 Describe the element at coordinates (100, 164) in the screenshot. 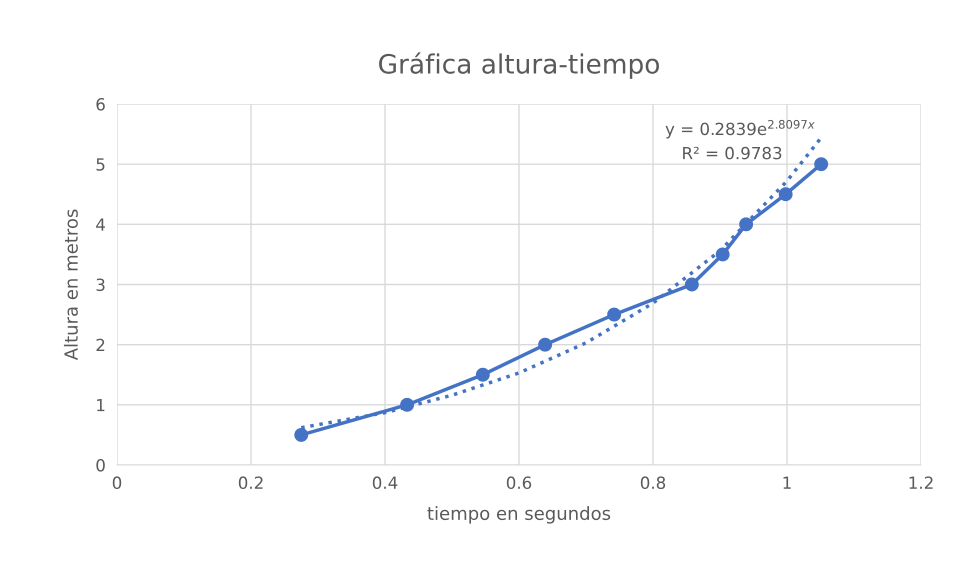

I see `y-tick-label: 5` at that location.